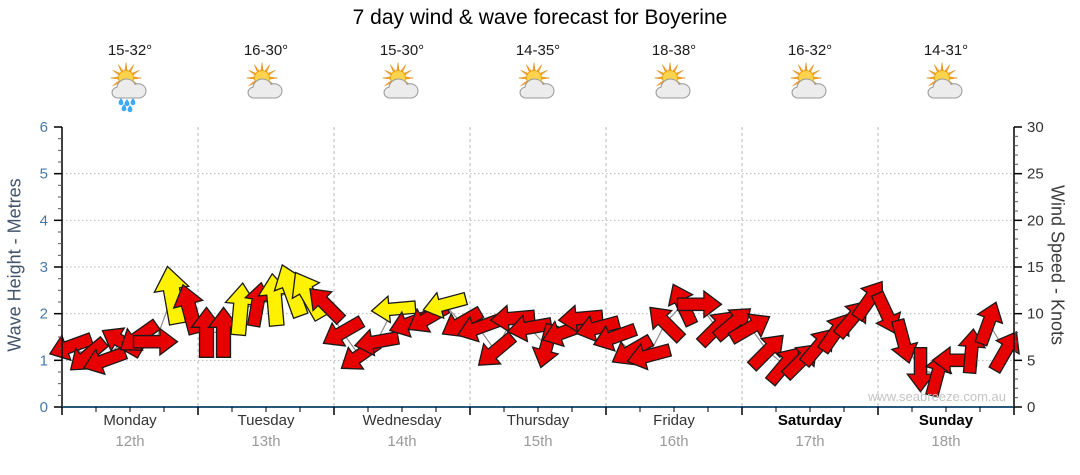  Describe the element at coordinates (946, 50) in the screenshot. I see `day-temp-range: 14-31°` at that location.